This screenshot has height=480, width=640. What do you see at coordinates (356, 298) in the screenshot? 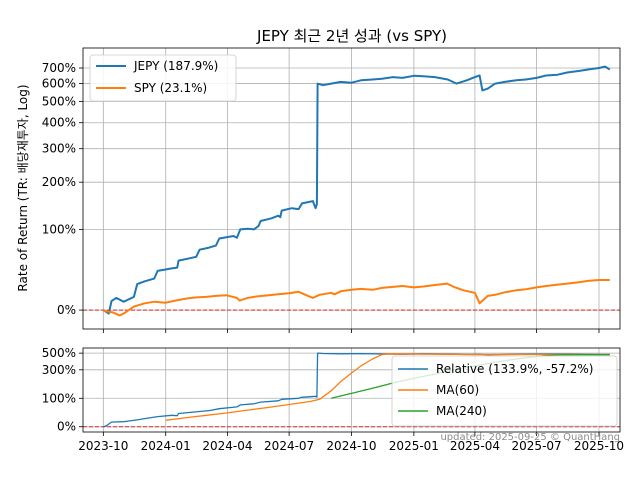
I see `series-line-spy` at bounding box center [356, 298].